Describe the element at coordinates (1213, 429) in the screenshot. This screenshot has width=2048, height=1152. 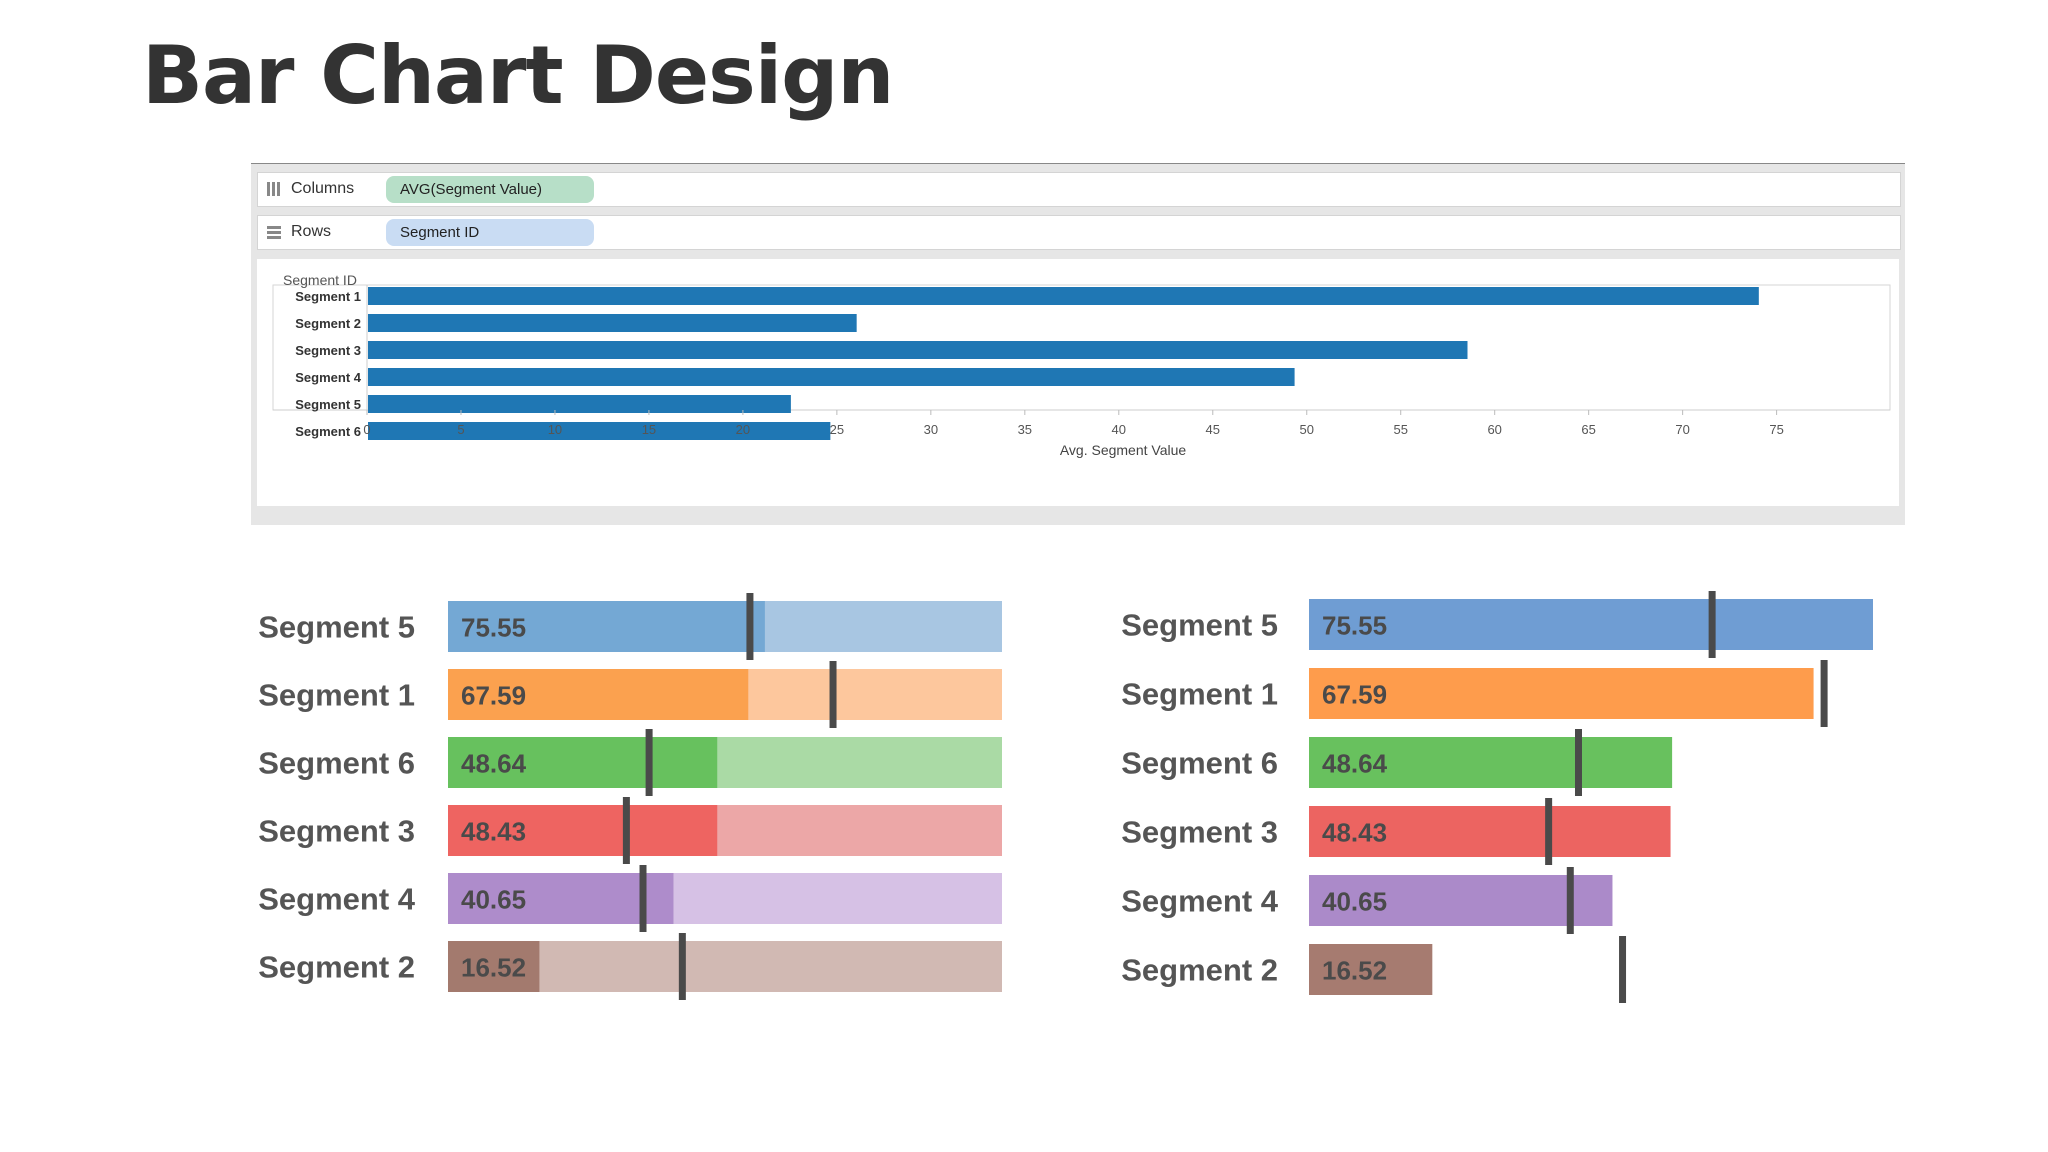
I see `x-tick-label: 45` at that location.